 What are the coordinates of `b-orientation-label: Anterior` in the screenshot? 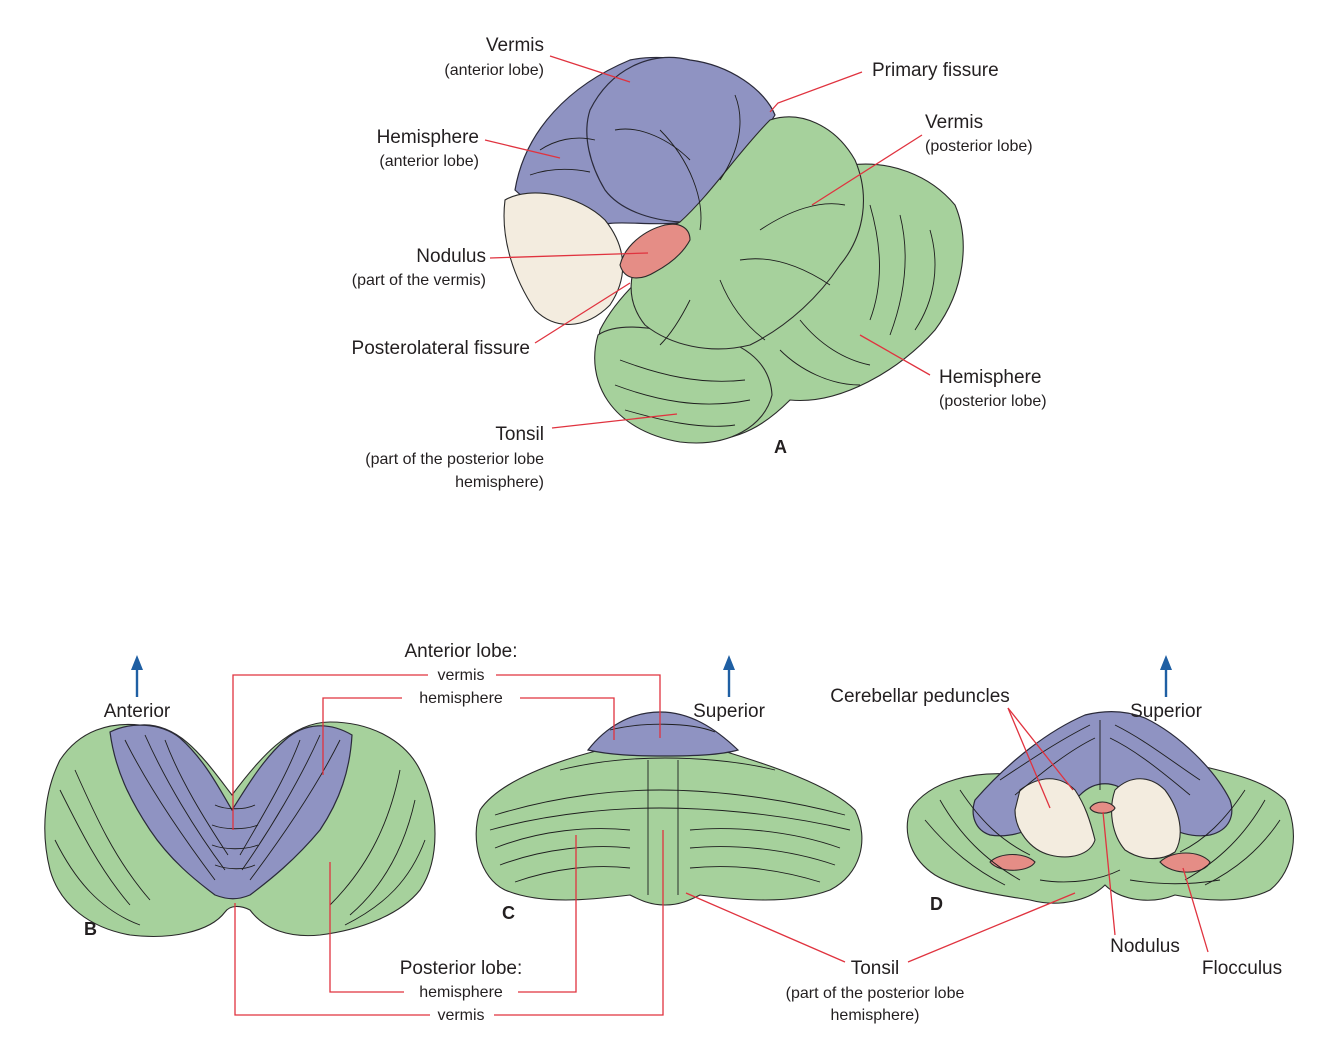 It's located at (137, 711).